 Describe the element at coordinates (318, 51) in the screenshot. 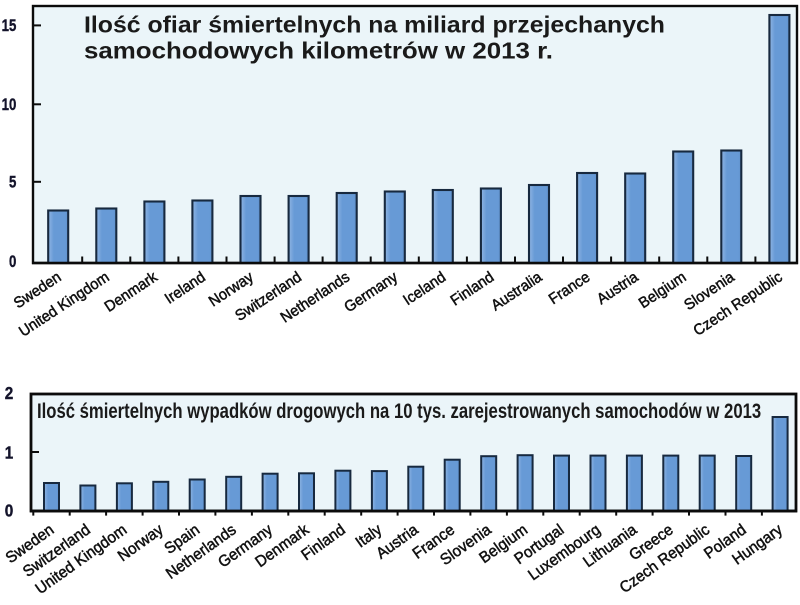

I see `svg-text:samochodowych kilometrów w 201: samochodowych kilometrów w 2013 r.` at that location.